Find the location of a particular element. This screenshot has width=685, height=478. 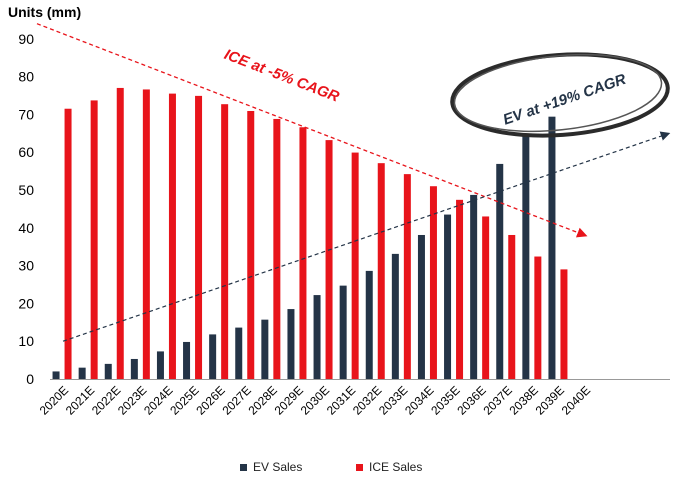

x-tick-label: 2040E is located at coordinates (576, 400).